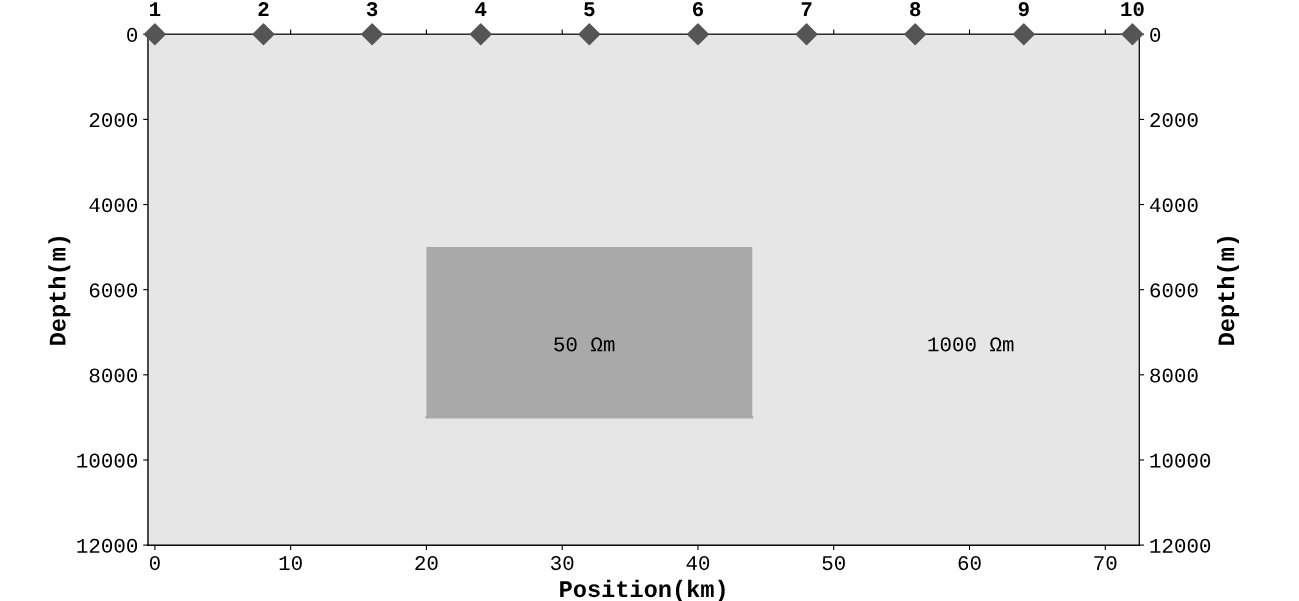  What do you see at coordinates (132, 35) in the screenshot?
I see `y-tick-label: 0` at bounding box center [132, 35].